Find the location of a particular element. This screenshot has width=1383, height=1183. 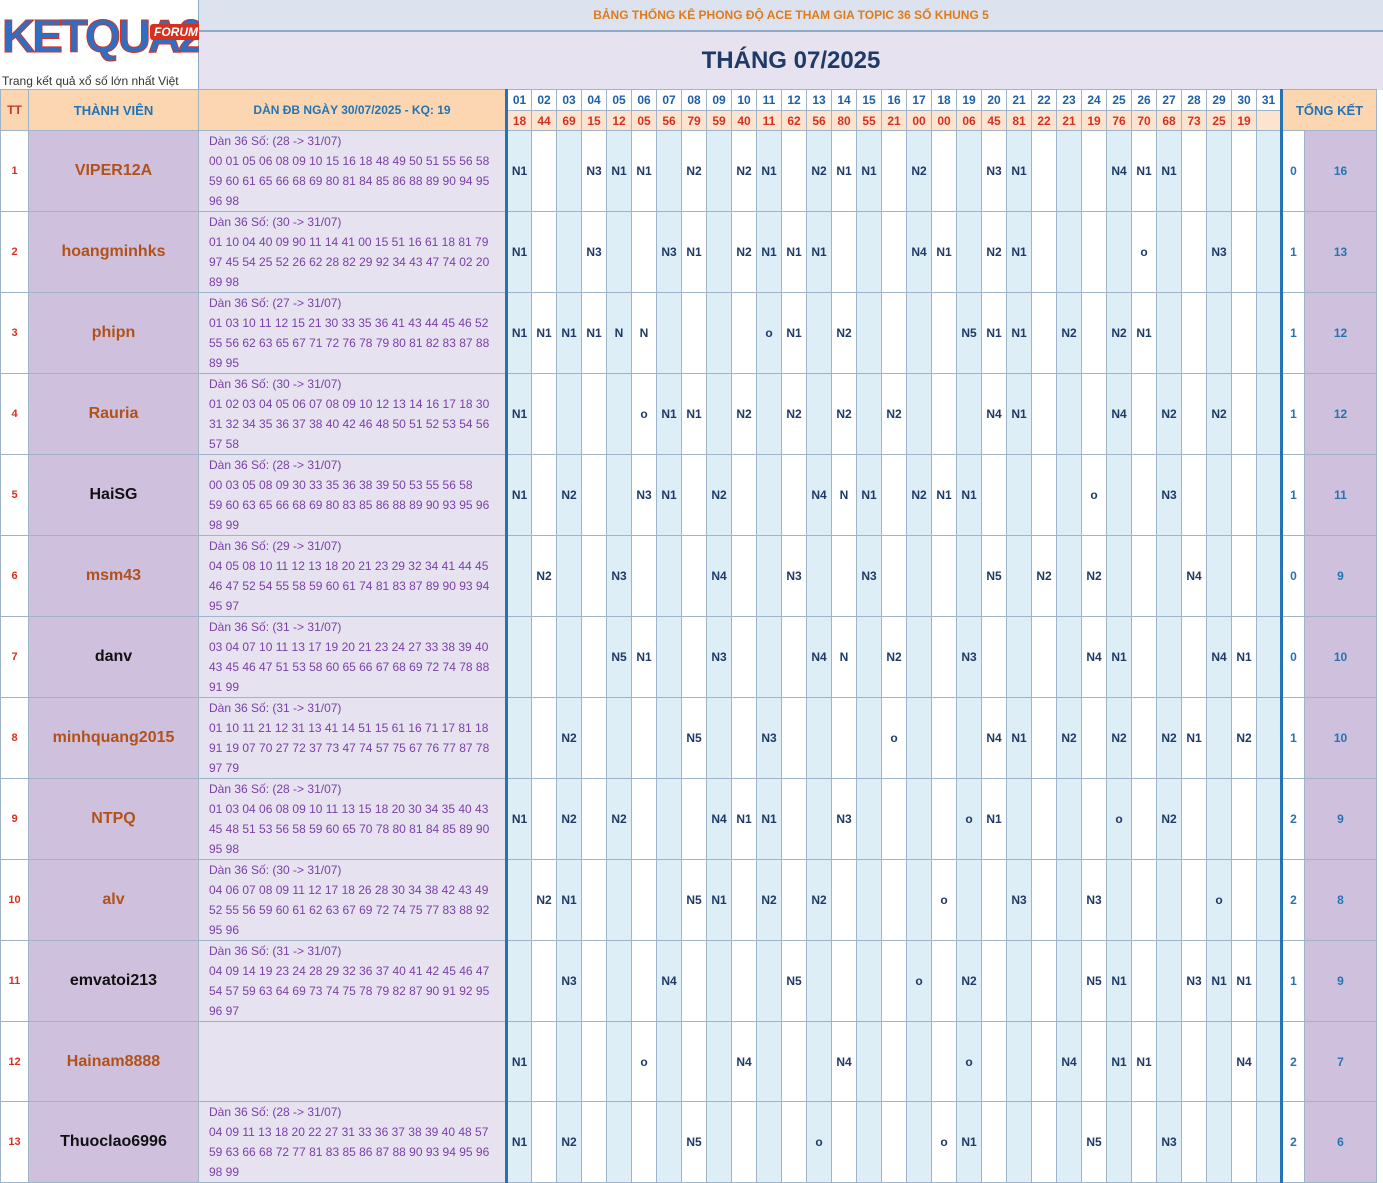

member-name: msm43 is located at coordinates (113, 576).